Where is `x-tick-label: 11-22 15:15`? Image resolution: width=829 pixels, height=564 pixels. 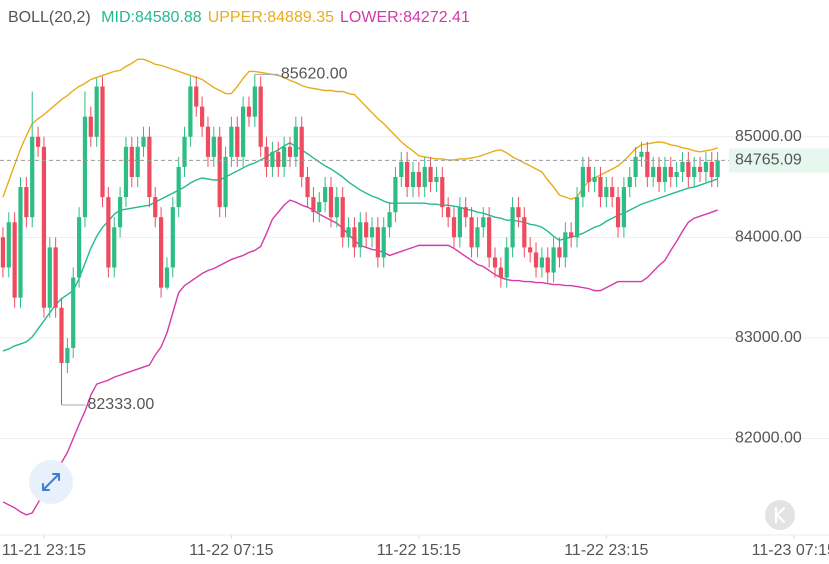 x-tick-label: 11-22 15:15 is located at coordinates (419, 550).